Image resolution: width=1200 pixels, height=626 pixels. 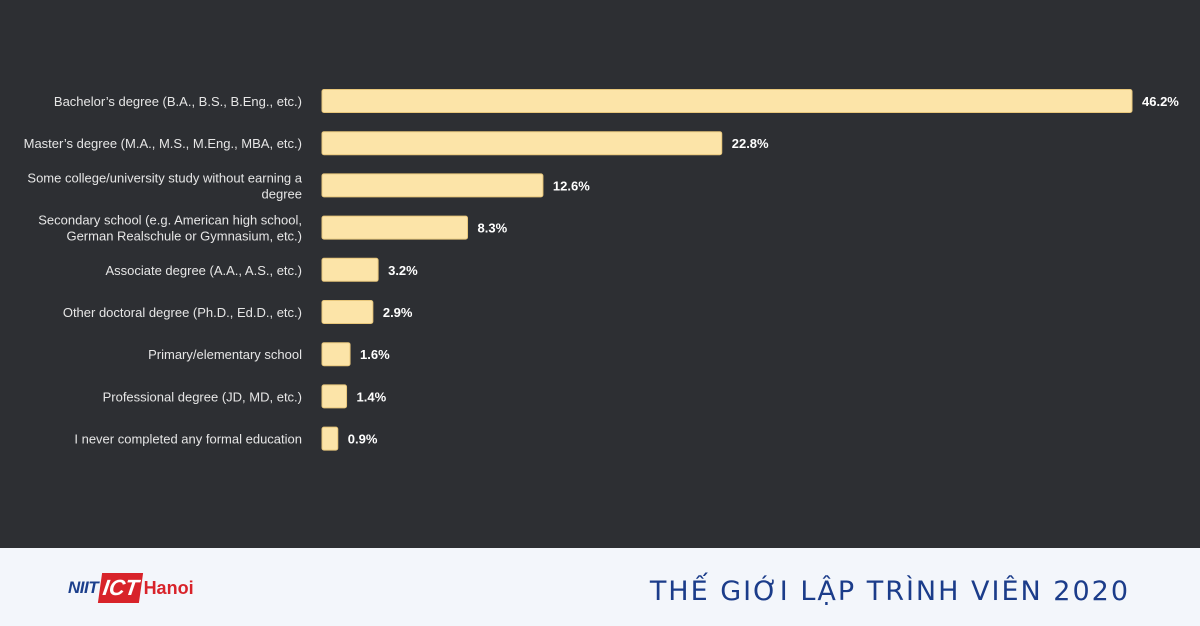 What do you see at coordinates (493, 228) in the screenshot?
I see `value-label-3: 8.3%` at bounding box center [493, 228].